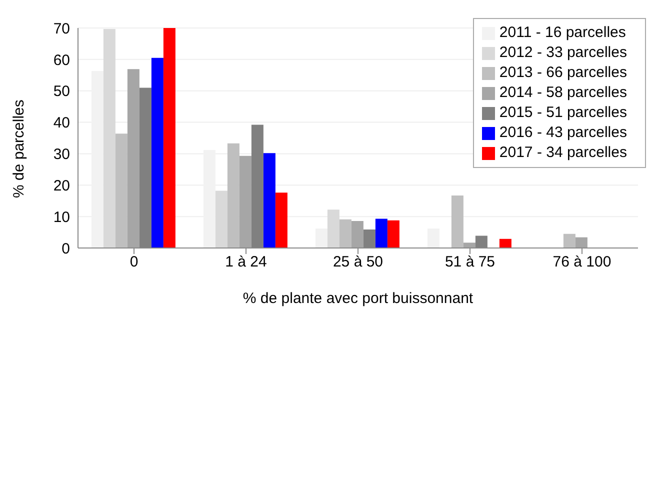  I want to click on x-tick-label: 1 à 24, so click(246, 262).